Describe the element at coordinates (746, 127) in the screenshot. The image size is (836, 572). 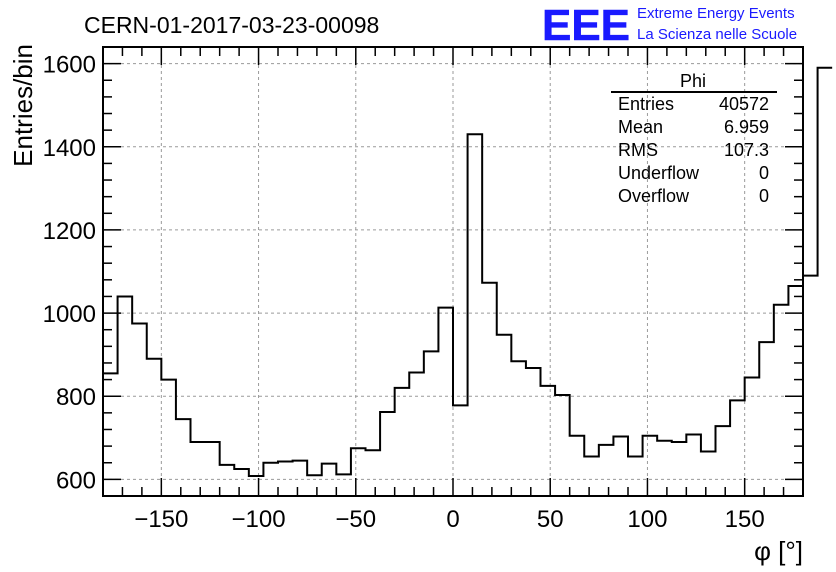
I see `stats-value: 6.959` at that location.